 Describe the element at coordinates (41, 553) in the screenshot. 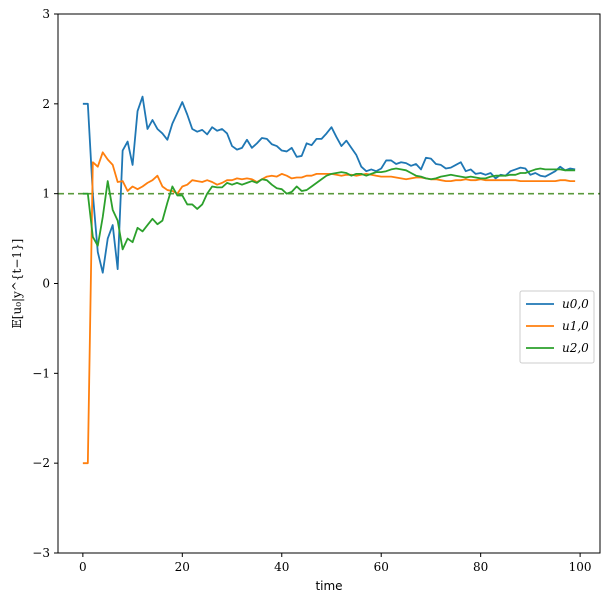

I see `y-tick-label: −3` at that location.